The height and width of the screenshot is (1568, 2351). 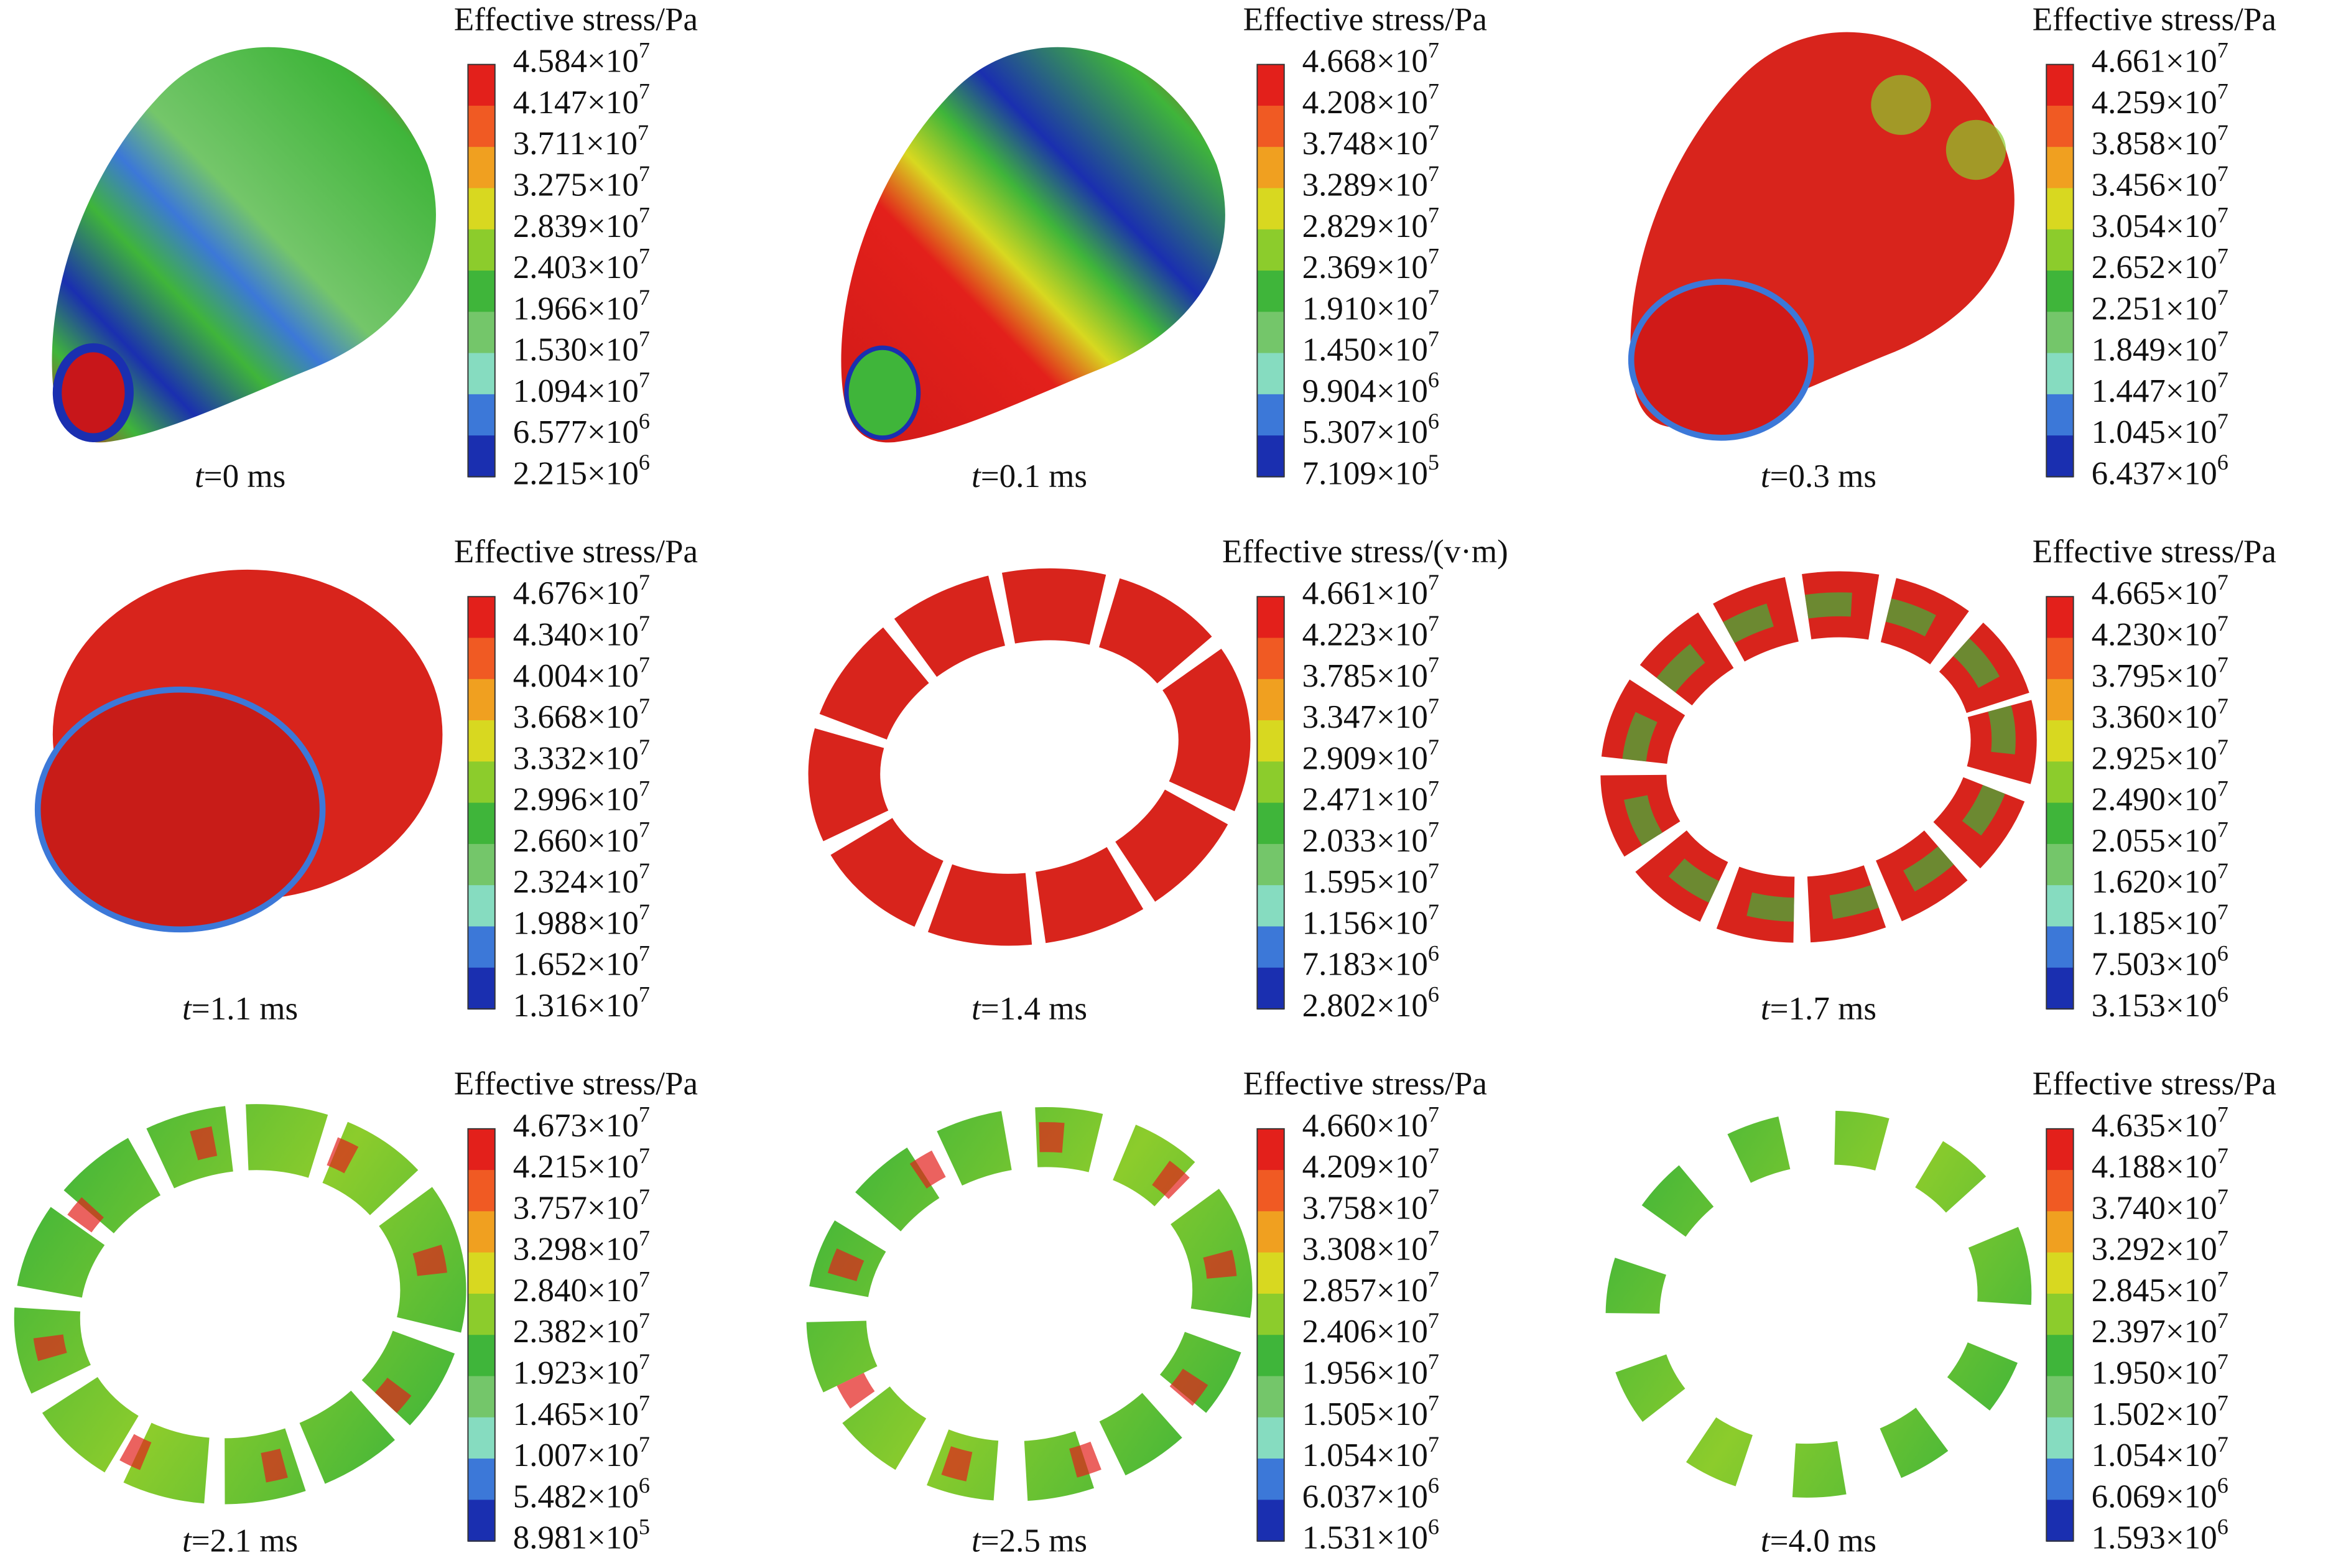 I want to click on label-mantissa: 2.845×10, so click(x=2154, y=1291).